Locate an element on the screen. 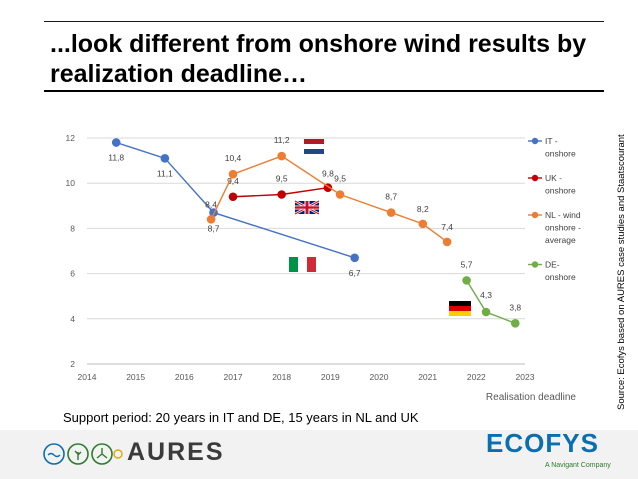  footer-bar is located at coordinates (319, 454).